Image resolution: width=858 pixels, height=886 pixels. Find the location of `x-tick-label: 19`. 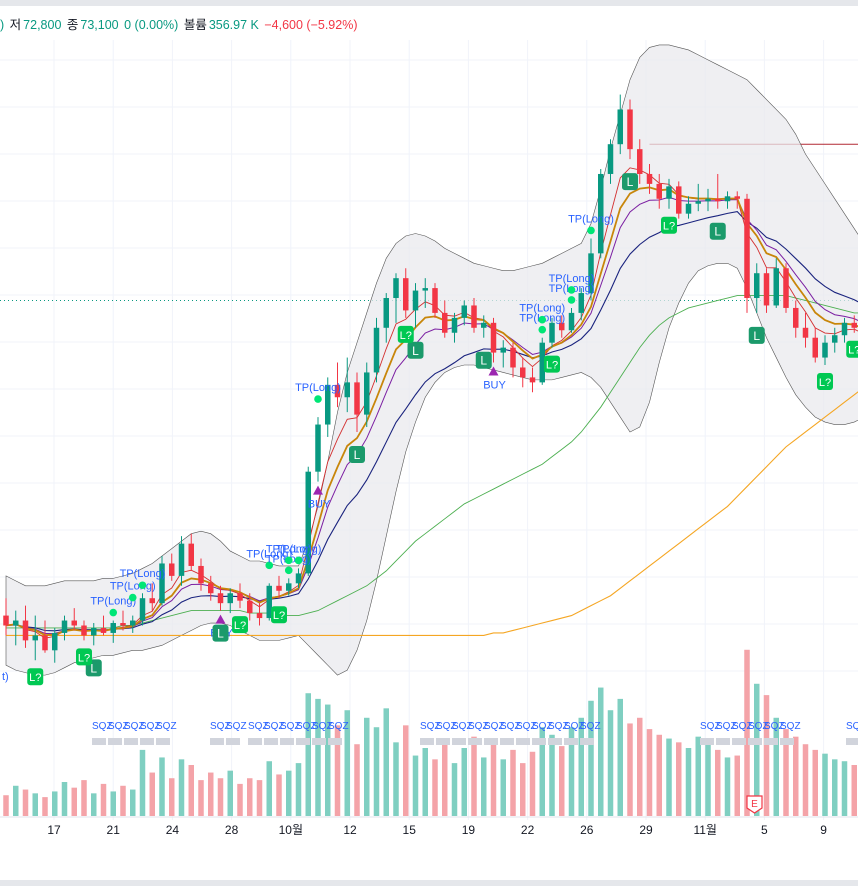

x-tick-label: 19 is located at coordinates (469, 830).